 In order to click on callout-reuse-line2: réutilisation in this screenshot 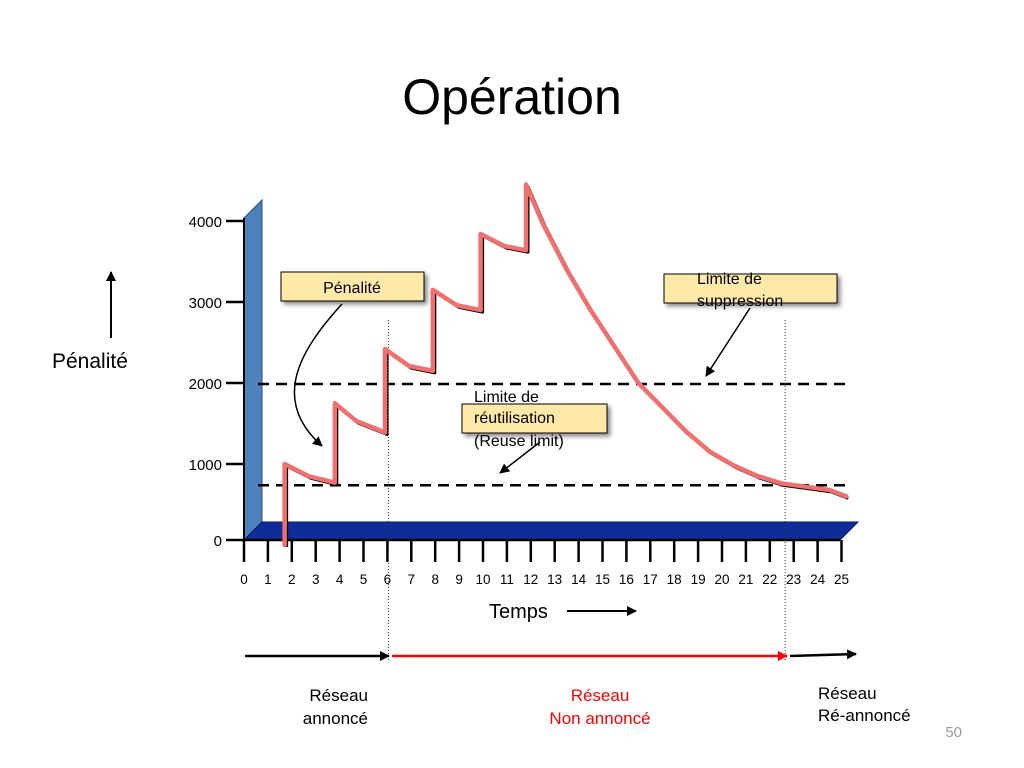, I will do `click(514, 418)`.